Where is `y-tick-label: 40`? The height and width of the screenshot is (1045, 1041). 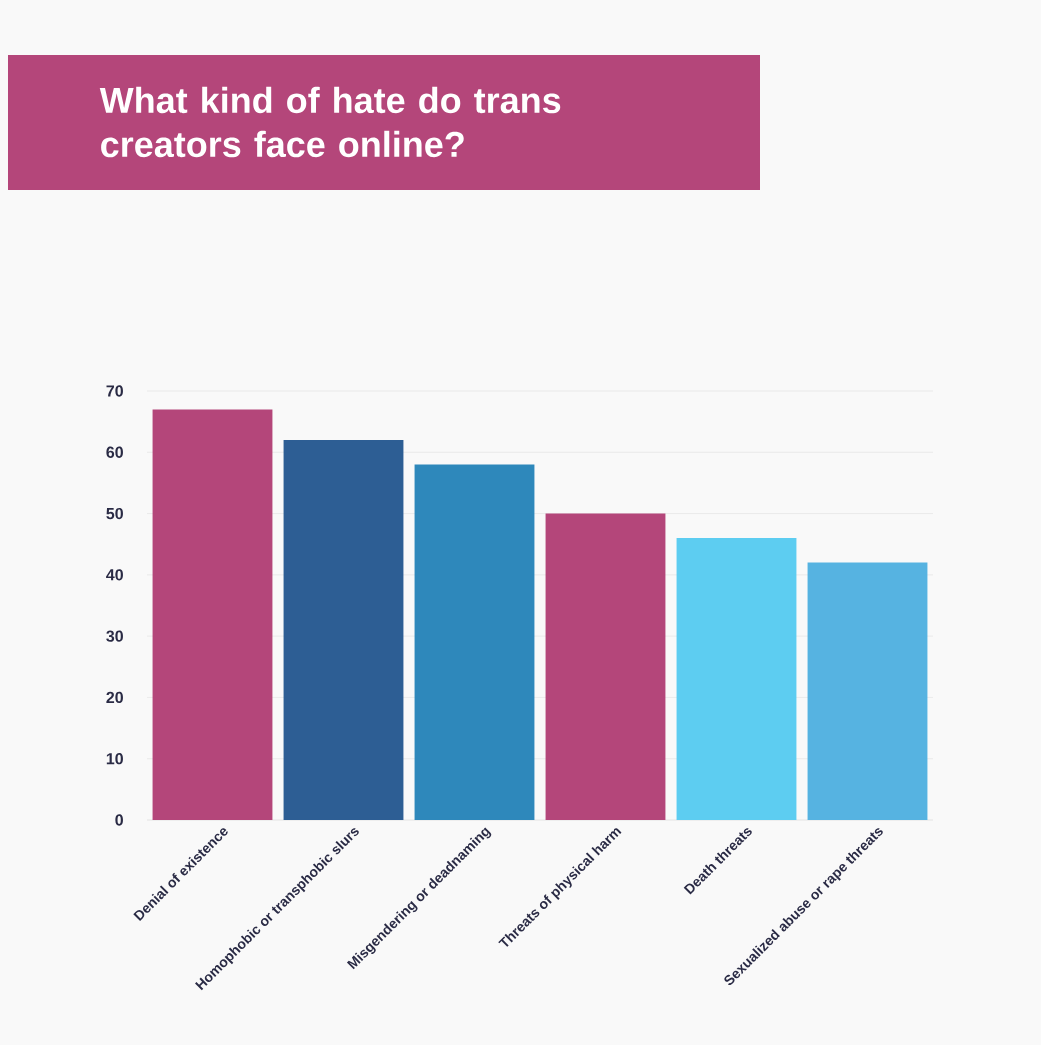
y-tick-label: 40 is located at coordinates (114, 575).